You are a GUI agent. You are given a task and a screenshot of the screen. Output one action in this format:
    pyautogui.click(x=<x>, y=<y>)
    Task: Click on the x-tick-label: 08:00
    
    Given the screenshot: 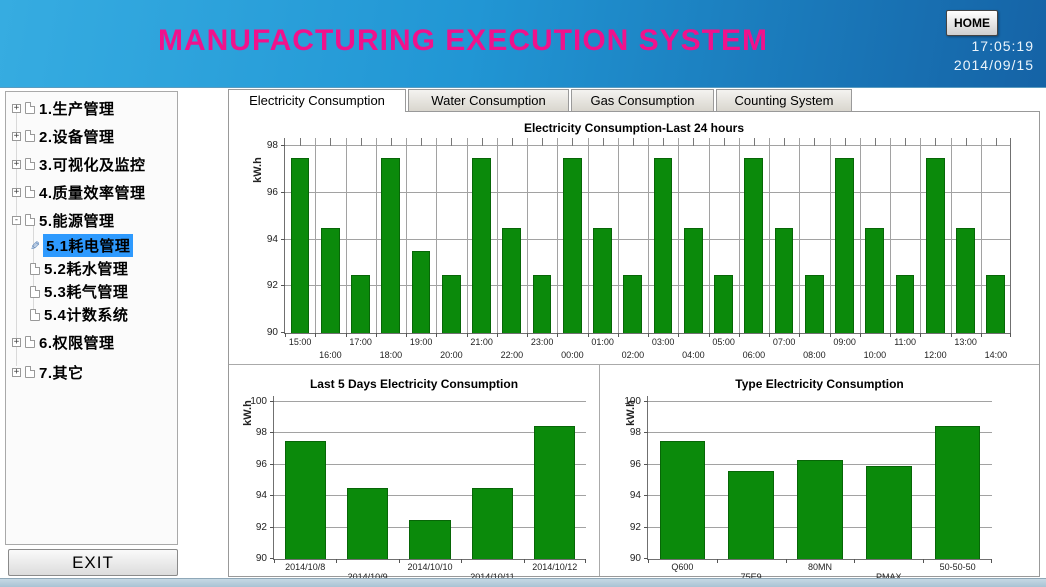 What is the action you would take?
    pyautogui.click(x=814, y=355)
    